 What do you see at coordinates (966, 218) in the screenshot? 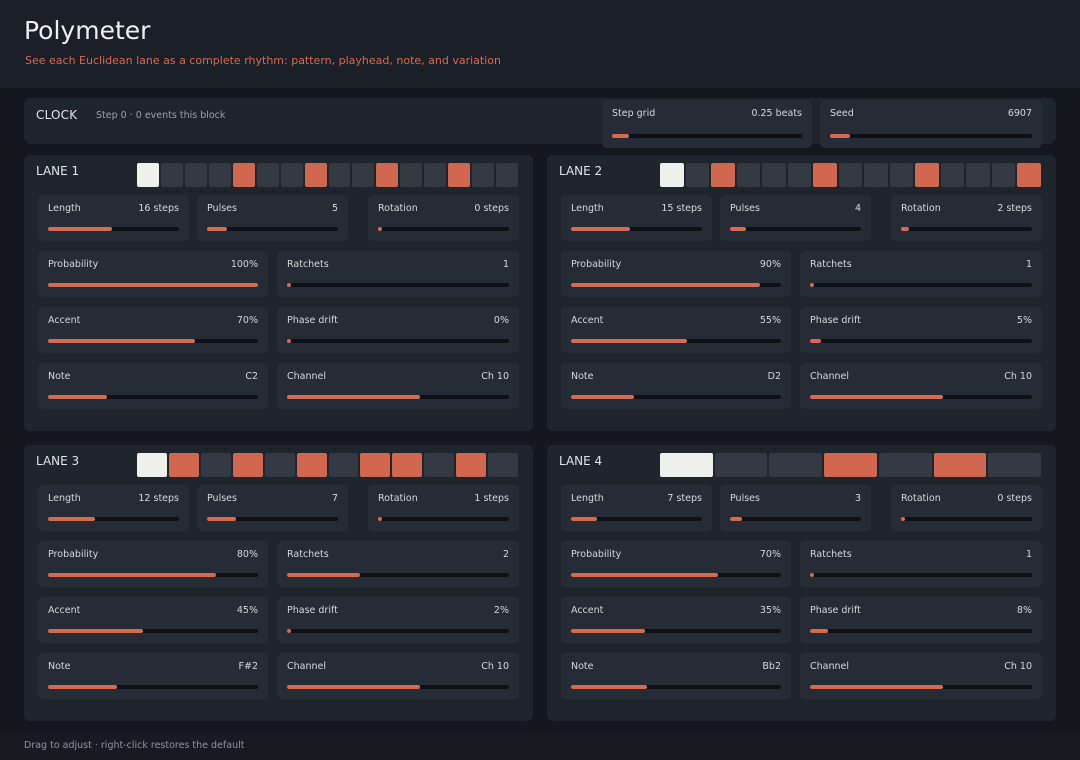
I see `rotation-control: Rotation 2 steps` at bounding box center [966, 218].